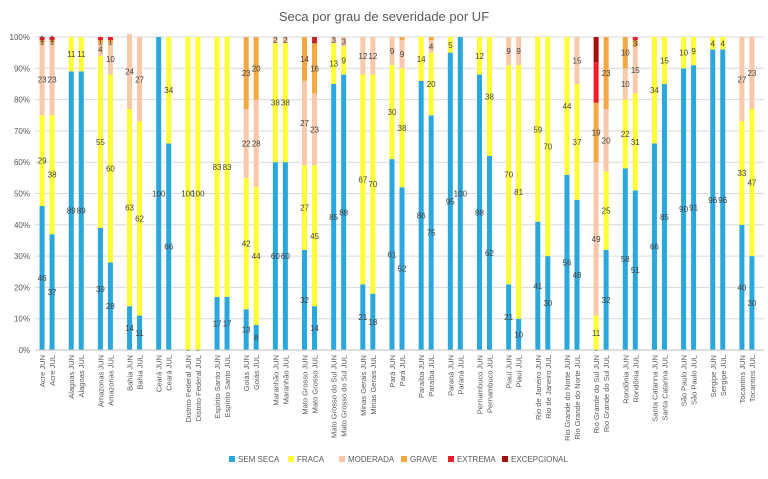 This screenshot has width=768, height=479. I want to click on data-label: 70, so click(372, 184).